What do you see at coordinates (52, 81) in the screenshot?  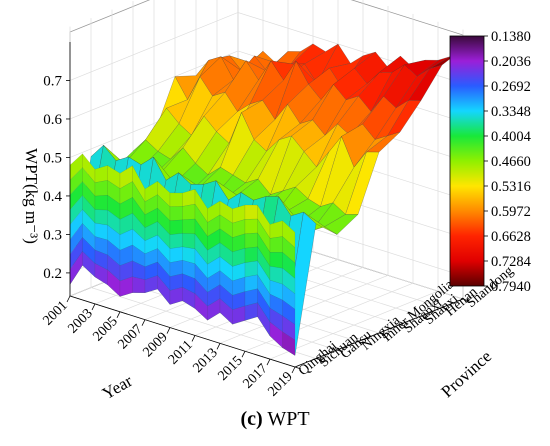 I see `z-tick-label: 0.7` at bounding box center [52, 81].